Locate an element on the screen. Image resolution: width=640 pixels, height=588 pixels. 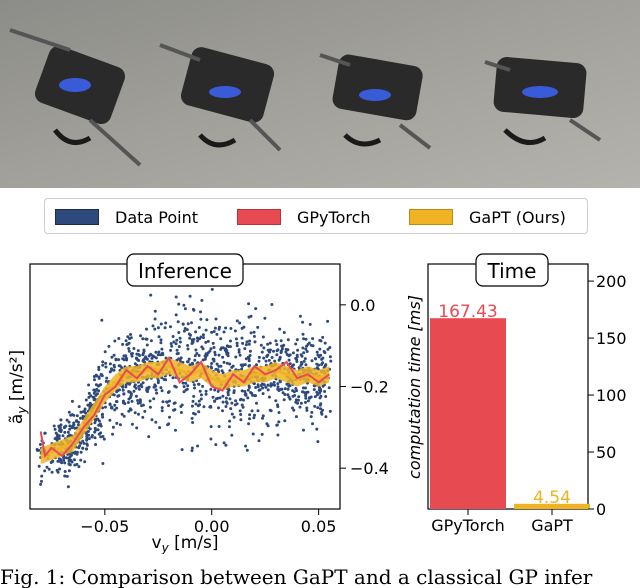
prediction-lines is located at coordinates (184, 410).